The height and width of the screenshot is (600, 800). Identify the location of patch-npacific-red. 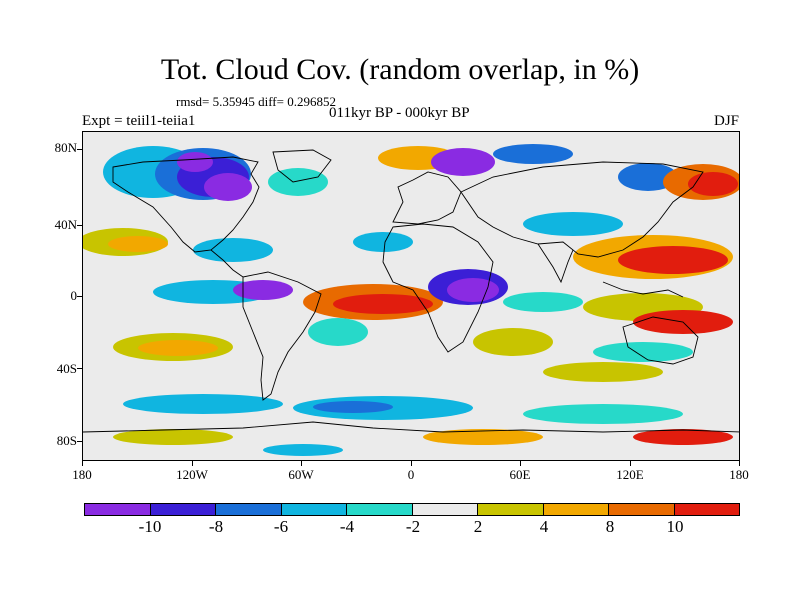
(713, 184).